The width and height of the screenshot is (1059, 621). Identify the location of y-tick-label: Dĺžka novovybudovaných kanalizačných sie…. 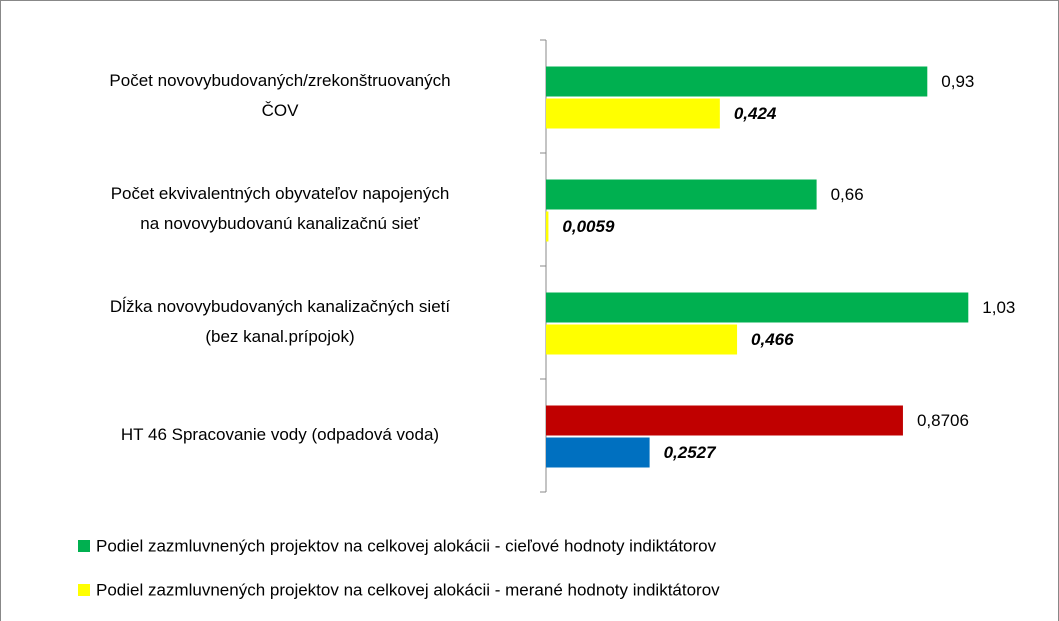
(280, 306).